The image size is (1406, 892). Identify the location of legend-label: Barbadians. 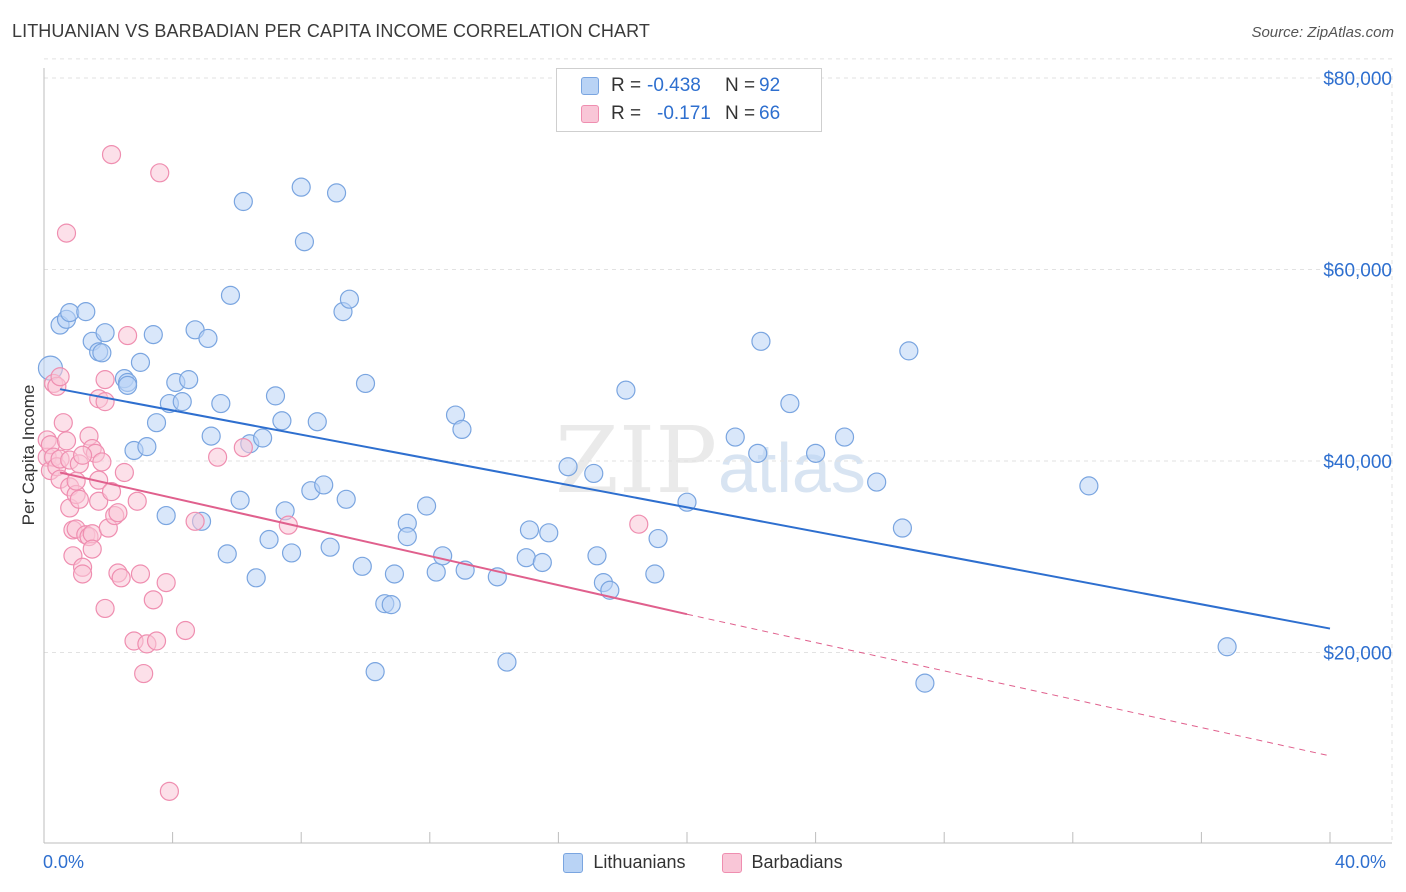
(797, 862).